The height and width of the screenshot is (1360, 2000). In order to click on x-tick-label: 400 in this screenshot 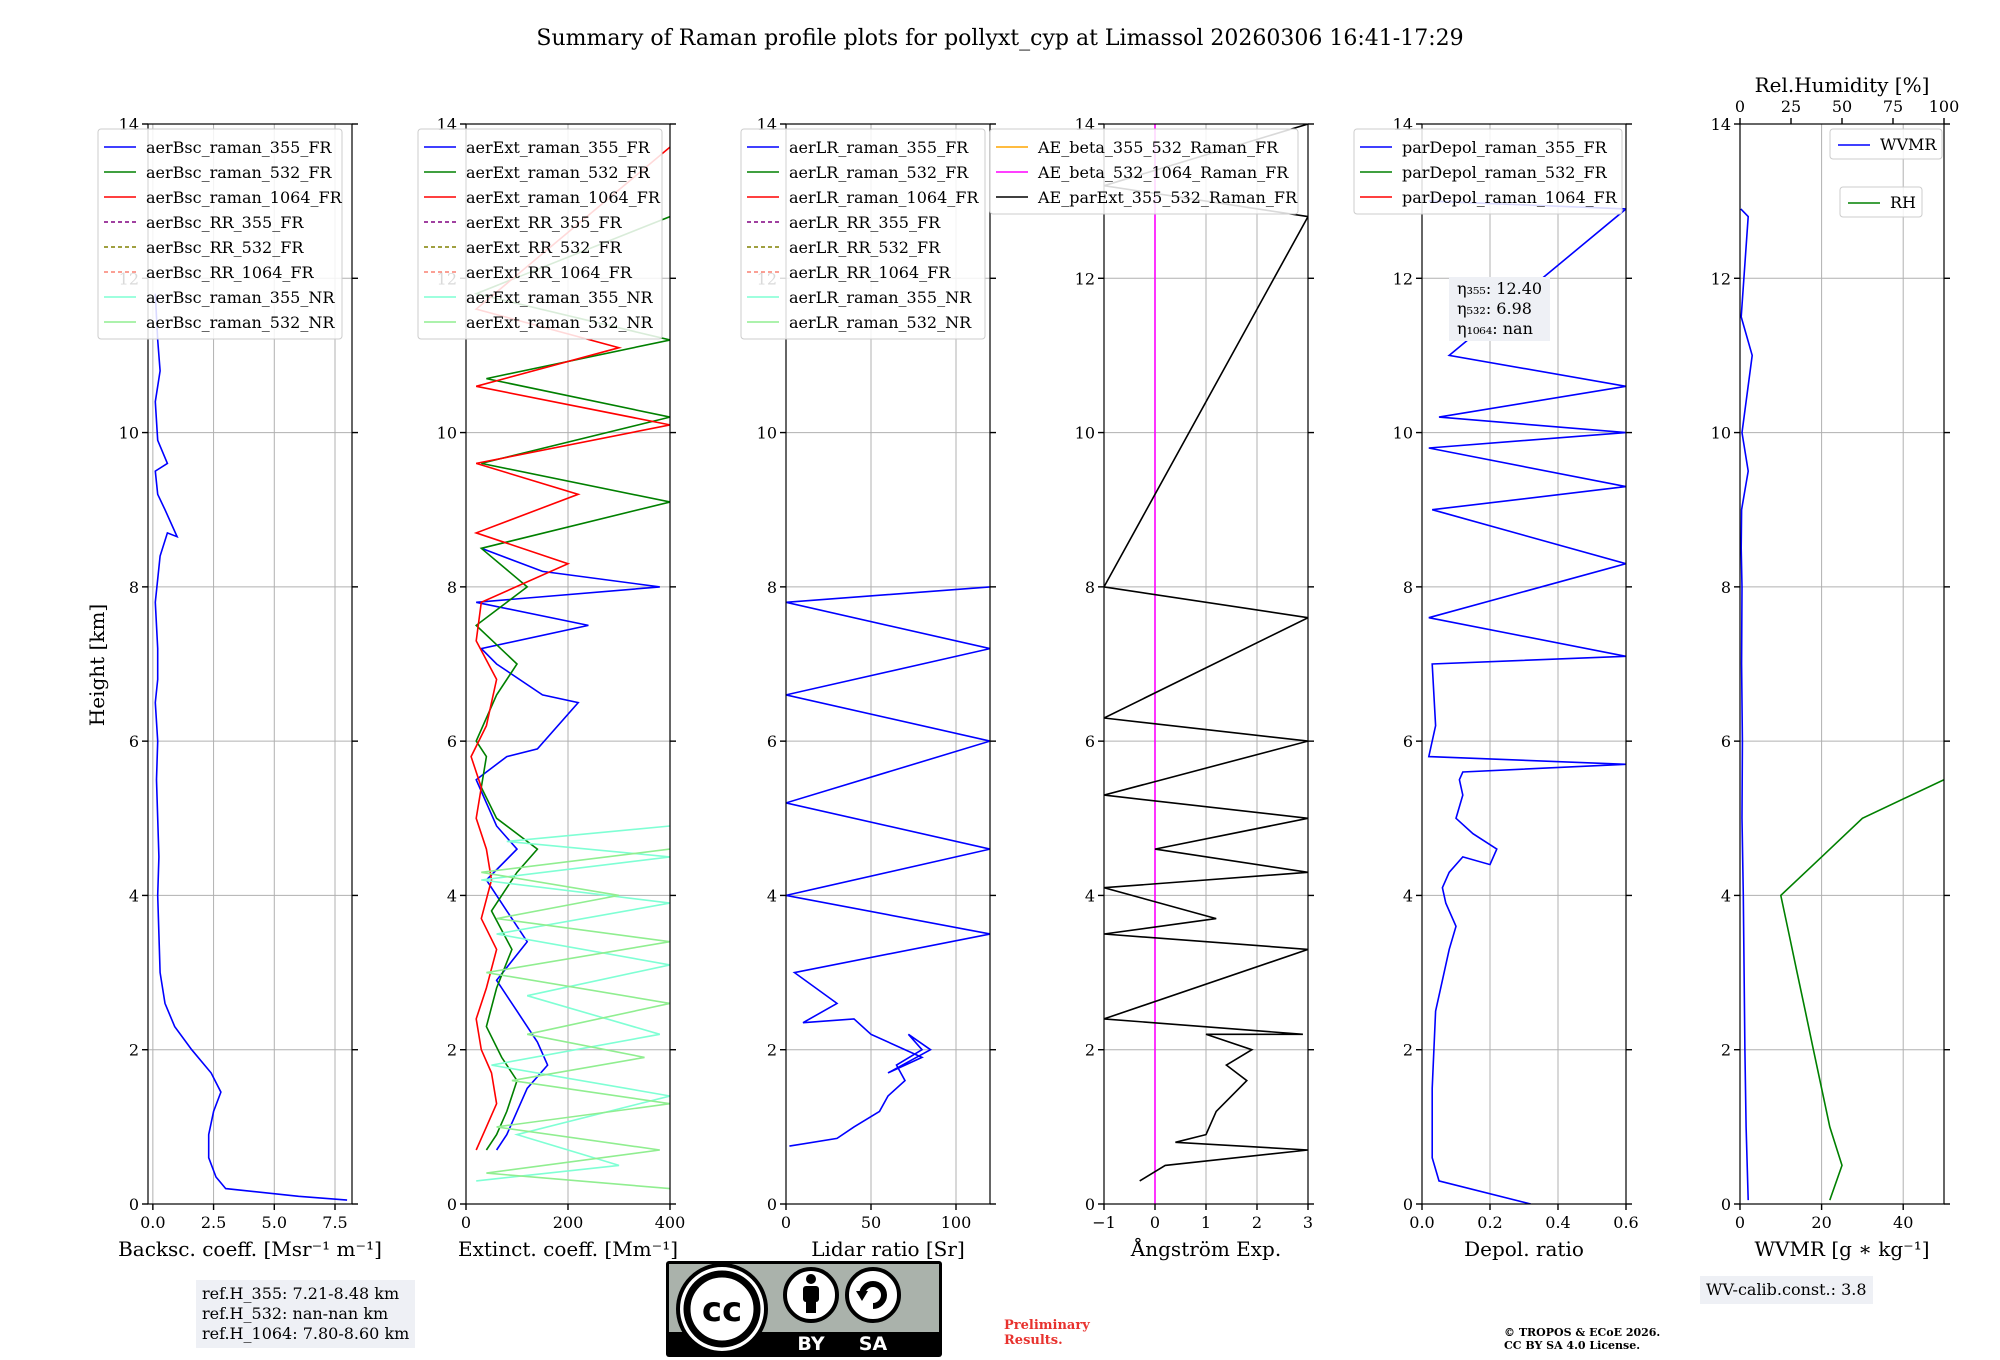, I will do `click(670, 1222)`.